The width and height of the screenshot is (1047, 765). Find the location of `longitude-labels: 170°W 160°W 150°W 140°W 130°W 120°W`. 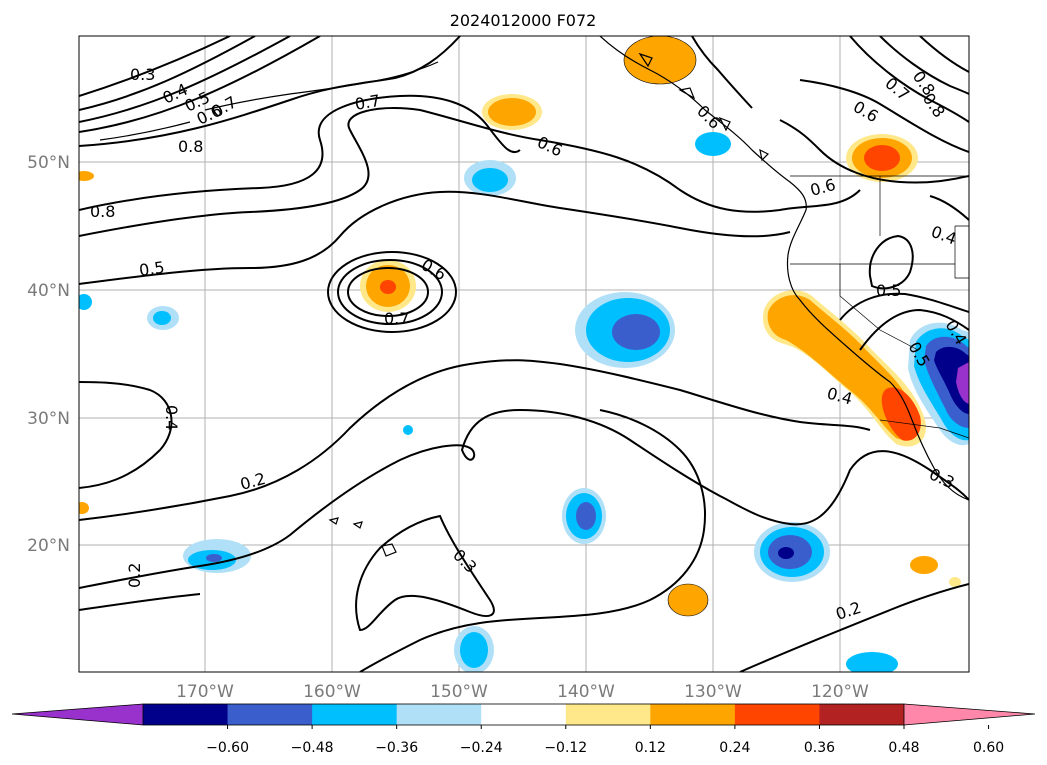

longitude-labels: 170°W 160°W 150°W 140°W 130°W 120°W is located at coordinates (522, 692).